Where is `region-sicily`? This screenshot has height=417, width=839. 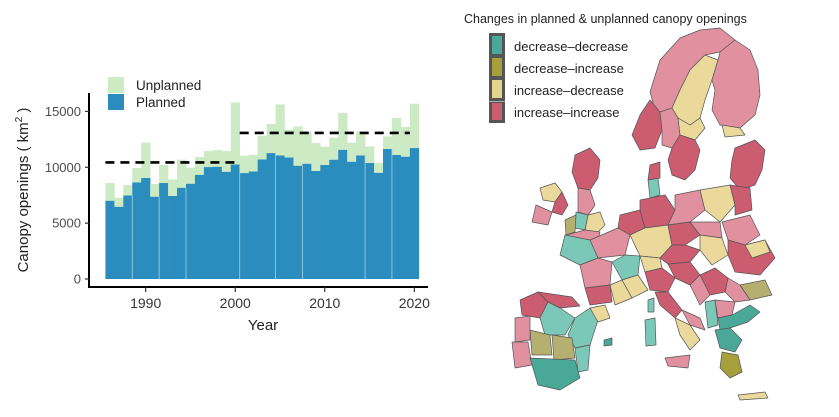
region-sicily is located at coordinates (677, 361).